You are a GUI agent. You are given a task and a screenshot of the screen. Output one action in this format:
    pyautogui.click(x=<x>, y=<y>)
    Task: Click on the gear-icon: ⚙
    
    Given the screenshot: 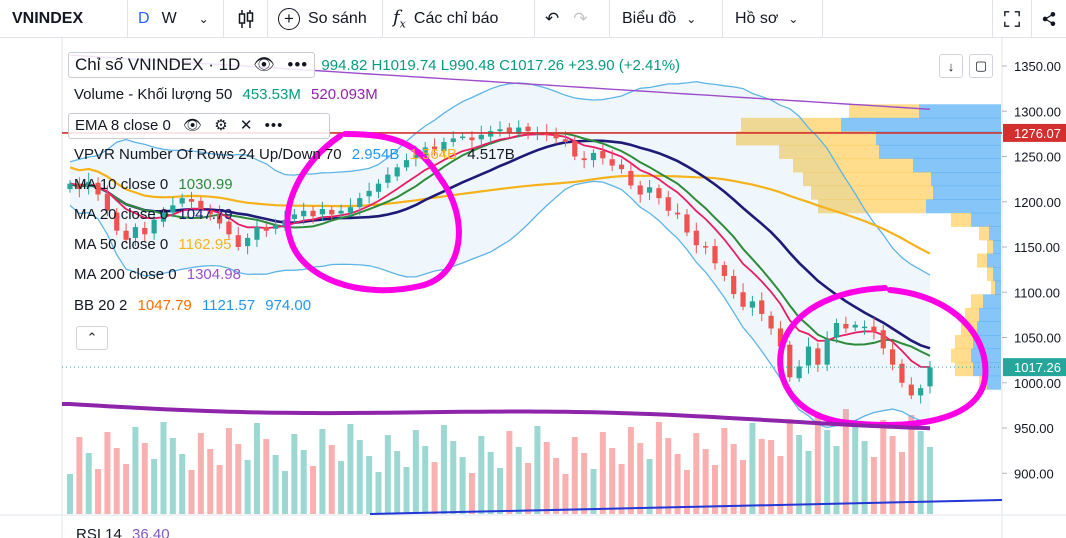 What is the action you would take?
    pyautogui.click(x=221, y=125)
    